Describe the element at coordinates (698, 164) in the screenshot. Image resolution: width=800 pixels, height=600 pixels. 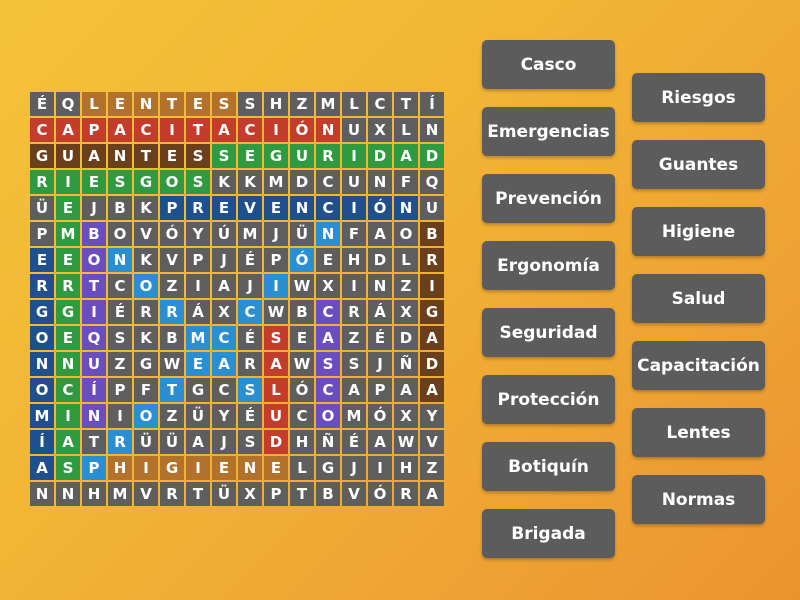
I see `word-button-guantes: Guantes` at that location.